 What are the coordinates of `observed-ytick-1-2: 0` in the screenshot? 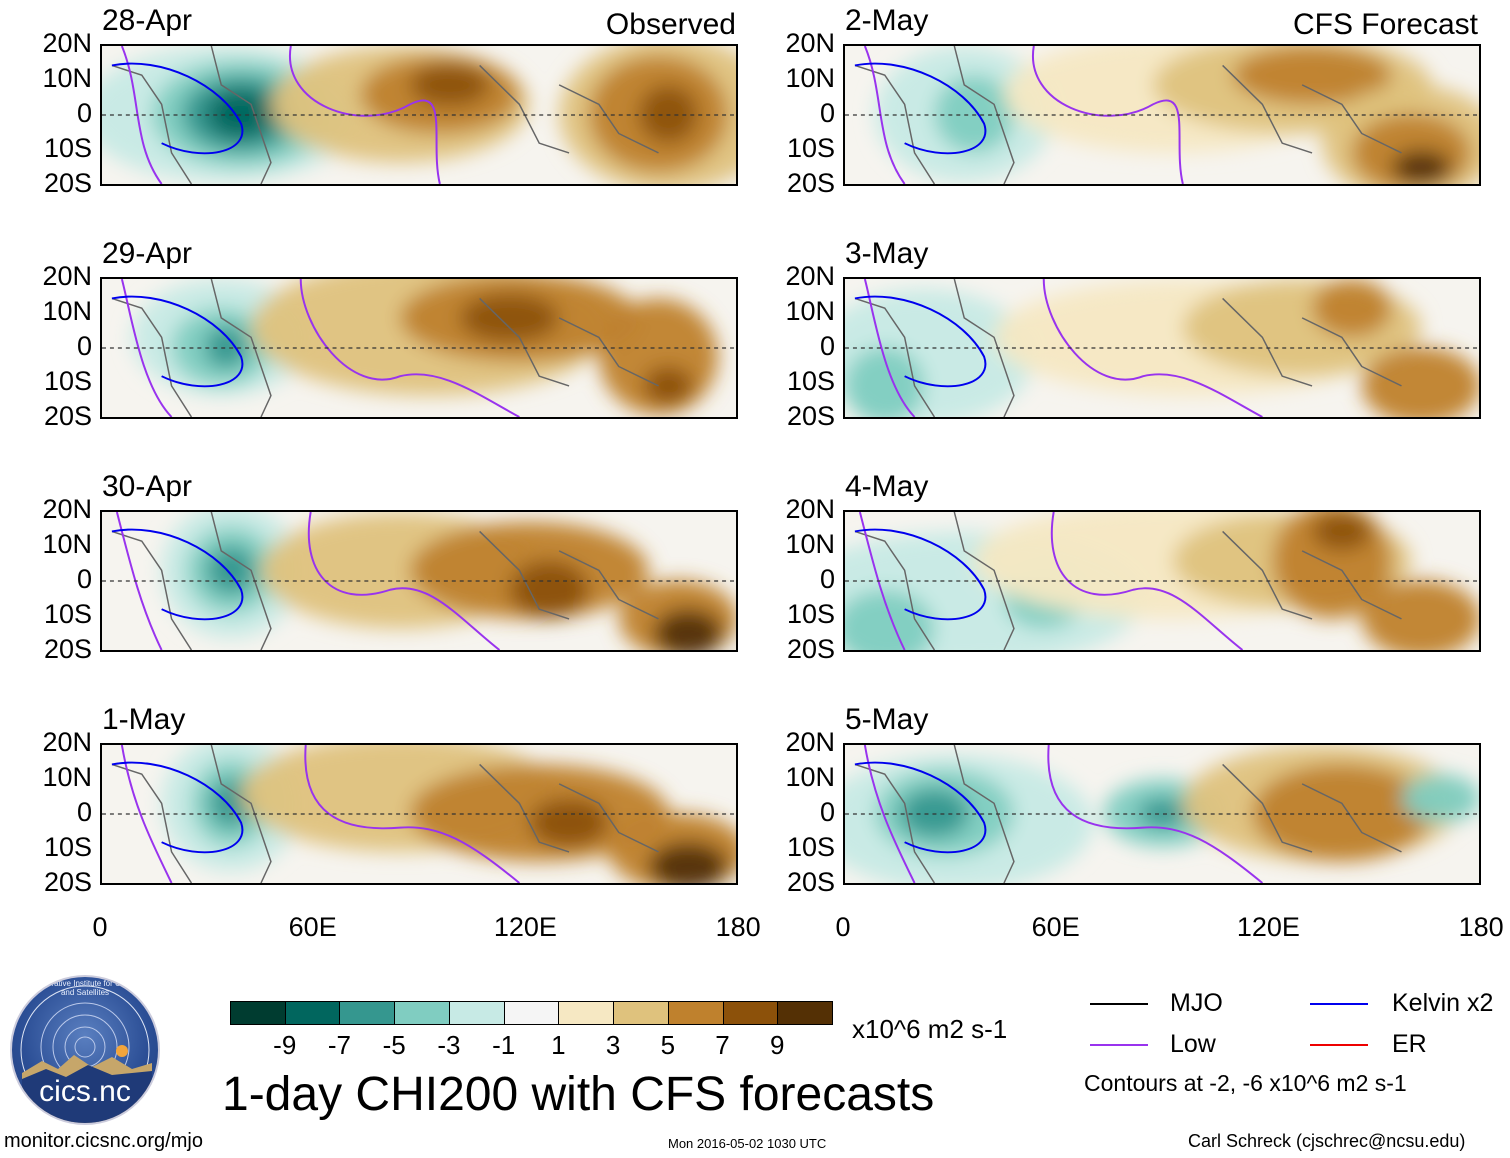 It's located at (84, 113).